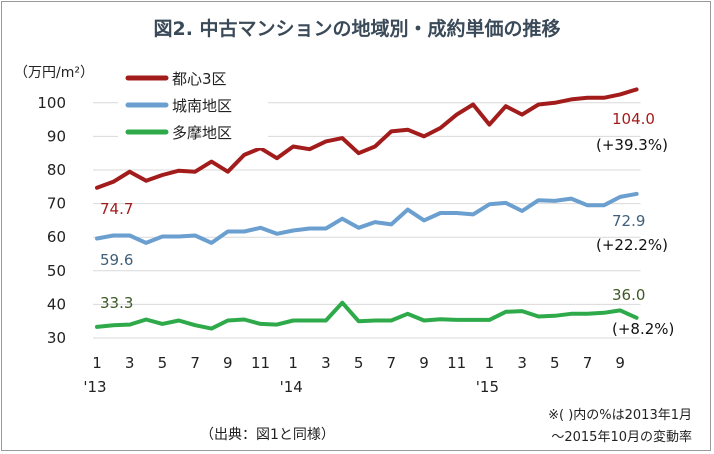  What do you see at coordinates (56, 271) in the screenshot?
I see `y-tick-label: 50` at bounding box center [56, 271].